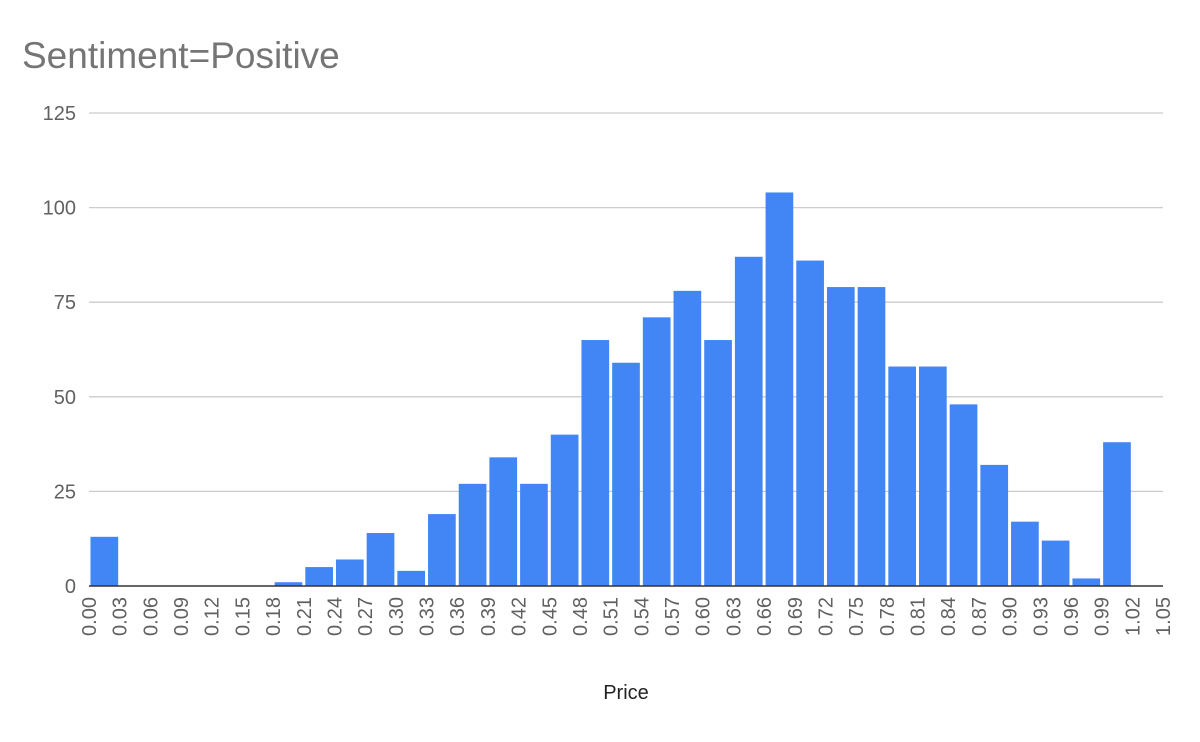 The width and height of the screenshot is (1200, 742). Describe the element at coordinates (397, 616) in the screenshot. I see `x-tick-label: 0.30` at that location.